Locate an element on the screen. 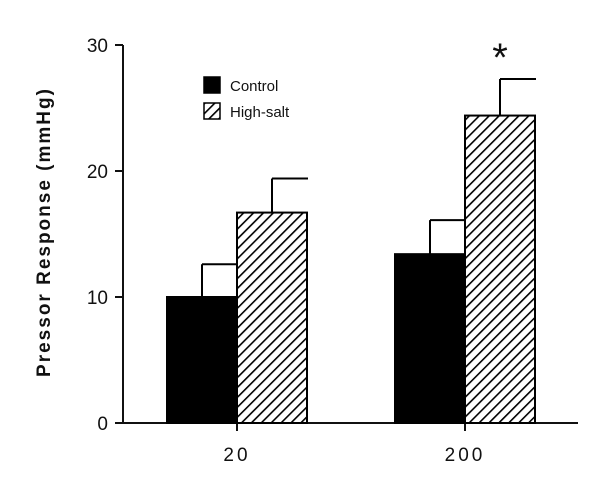 This screenshot has height=480, width=605. y-tick-label: 30 is located at coordinates (97, 46).